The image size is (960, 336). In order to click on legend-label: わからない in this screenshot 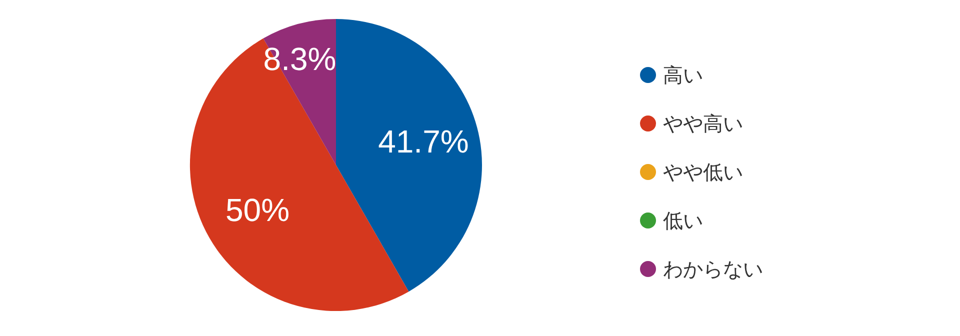, I will do `click(713, 269)`.